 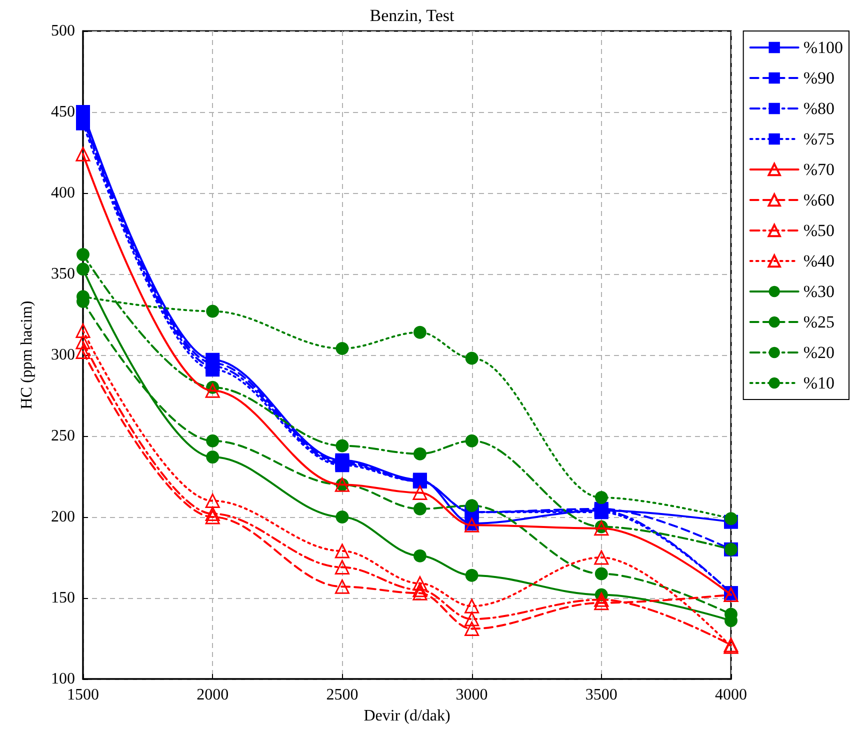 What do you see at coordinates (407, 715) in the screenshot?
I see `x-axis-title: Devir (d/dak)` at bounding box center [407, 715].